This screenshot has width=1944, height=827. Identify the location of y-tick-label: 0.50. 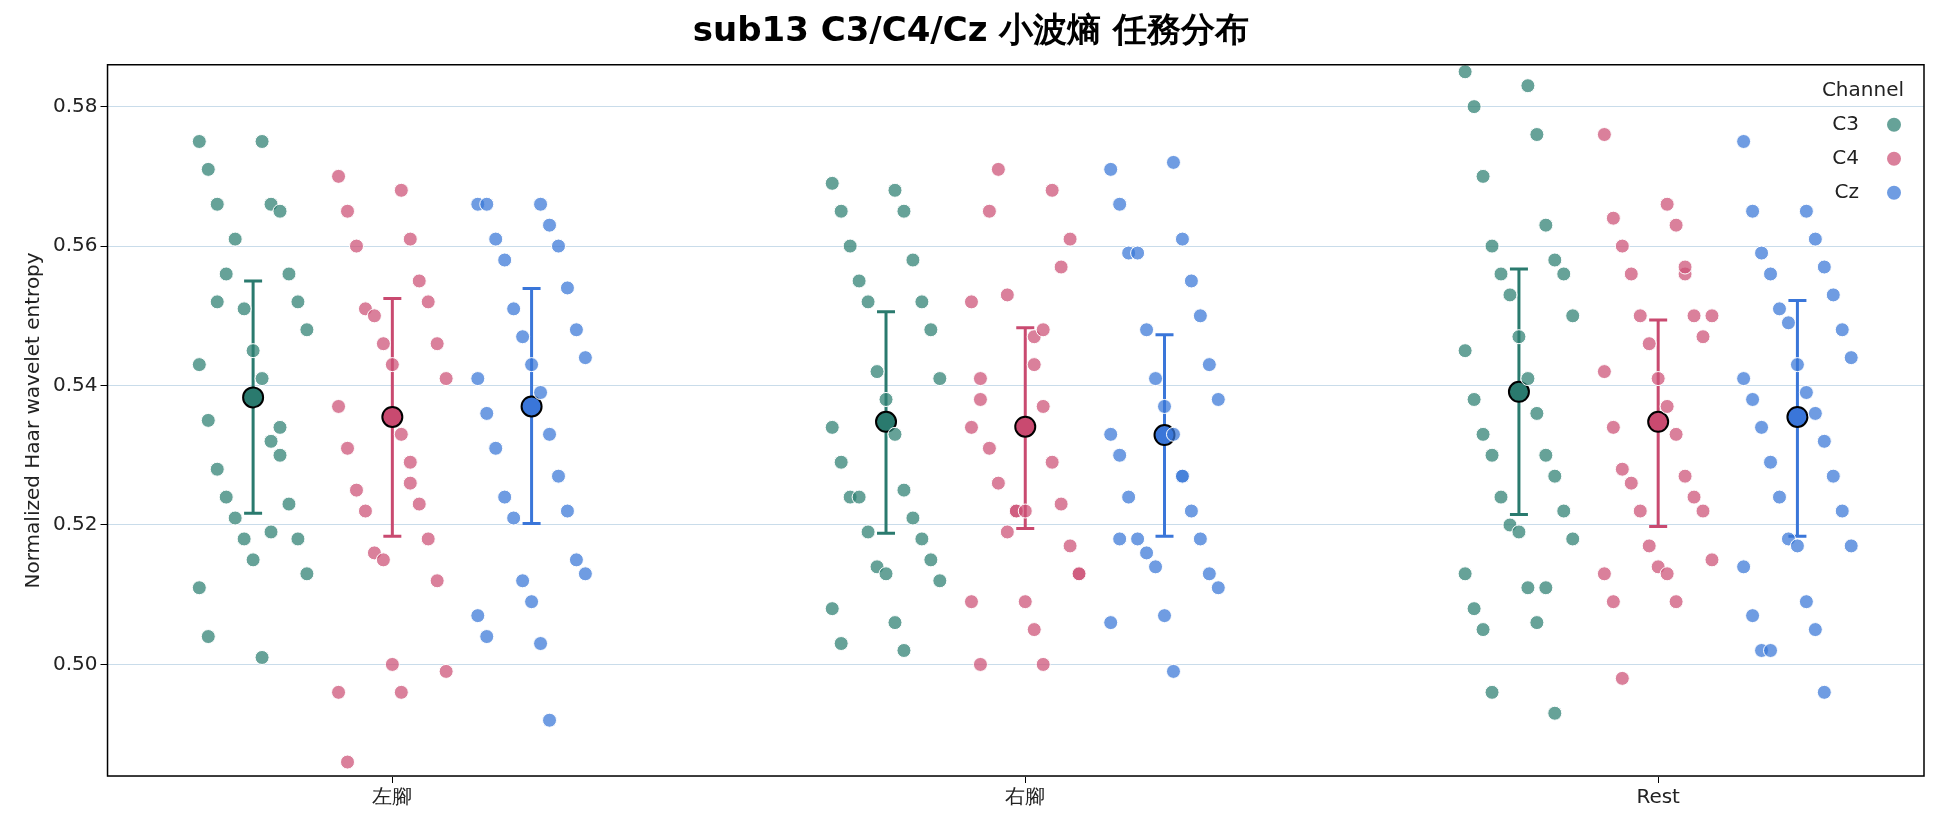
(75, 662).